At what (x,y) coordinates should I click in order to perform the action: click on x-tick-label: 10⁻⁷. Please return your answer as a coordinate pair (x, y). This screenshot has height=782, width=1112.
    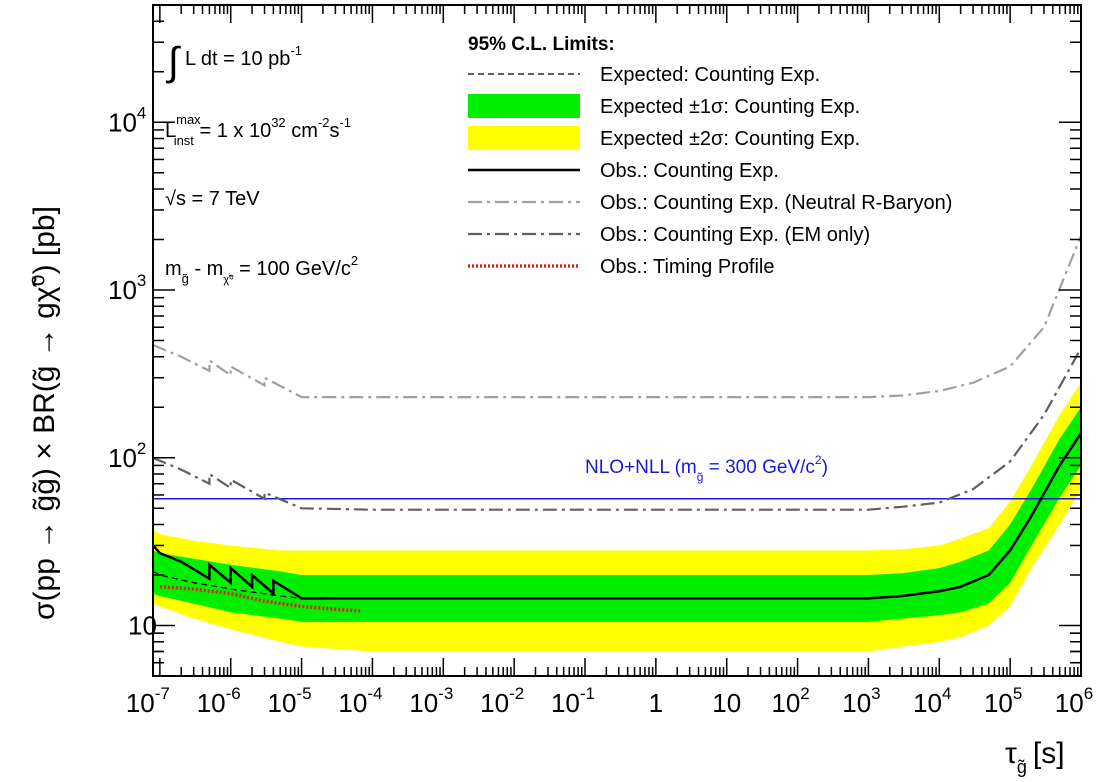
    Looking at the image, I should click on (148, 701).